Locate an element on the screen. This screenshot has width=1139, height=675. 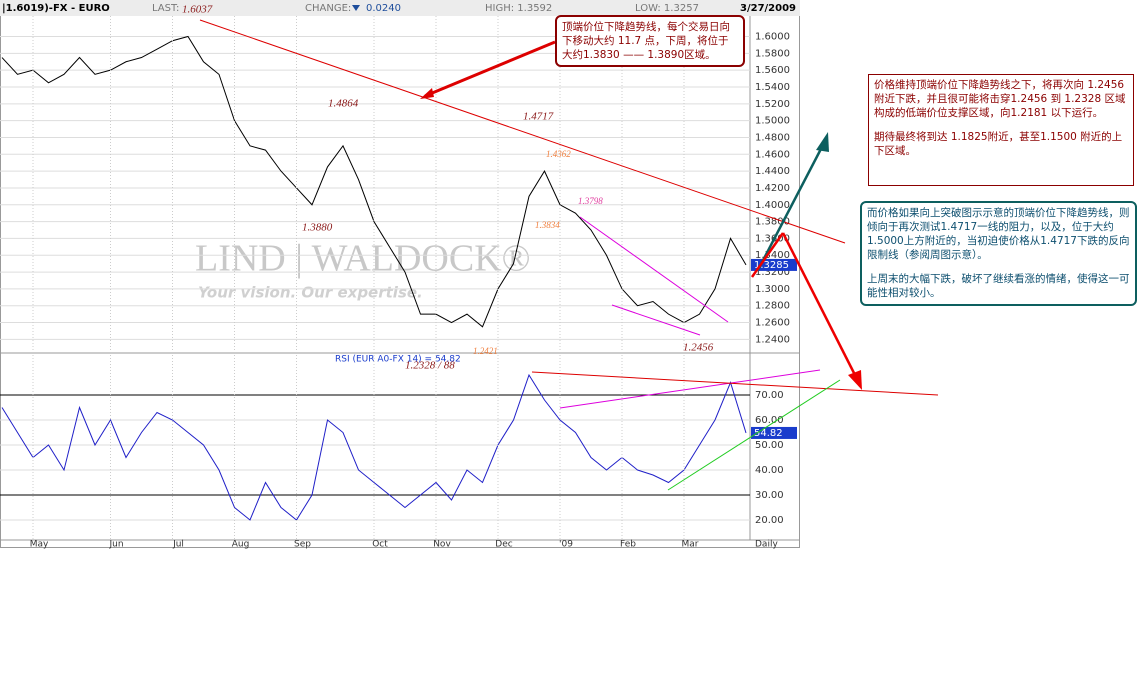
date: 3/27/2009 is located at coordinates (768, 8).